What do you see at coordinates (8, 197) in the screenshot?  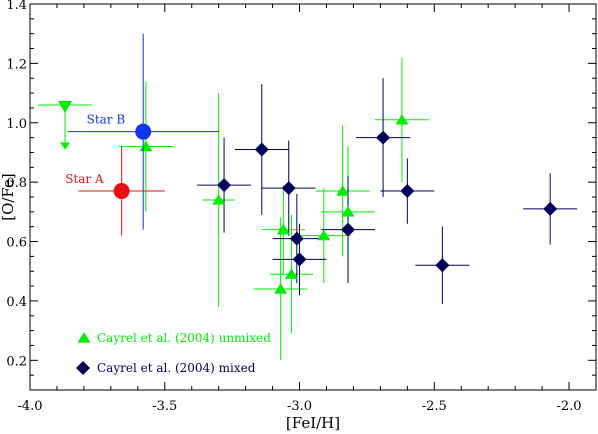 I see `y-axis-label: [O/Fe]` at bounding box center [8, 197].